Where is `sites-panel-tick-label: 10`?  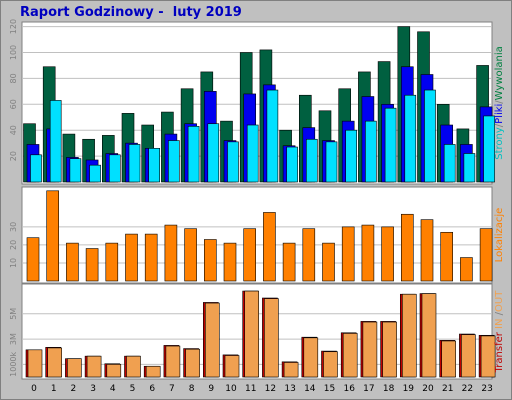 sites-panel-tick-label: 10 is located at coordinates (13, 263).